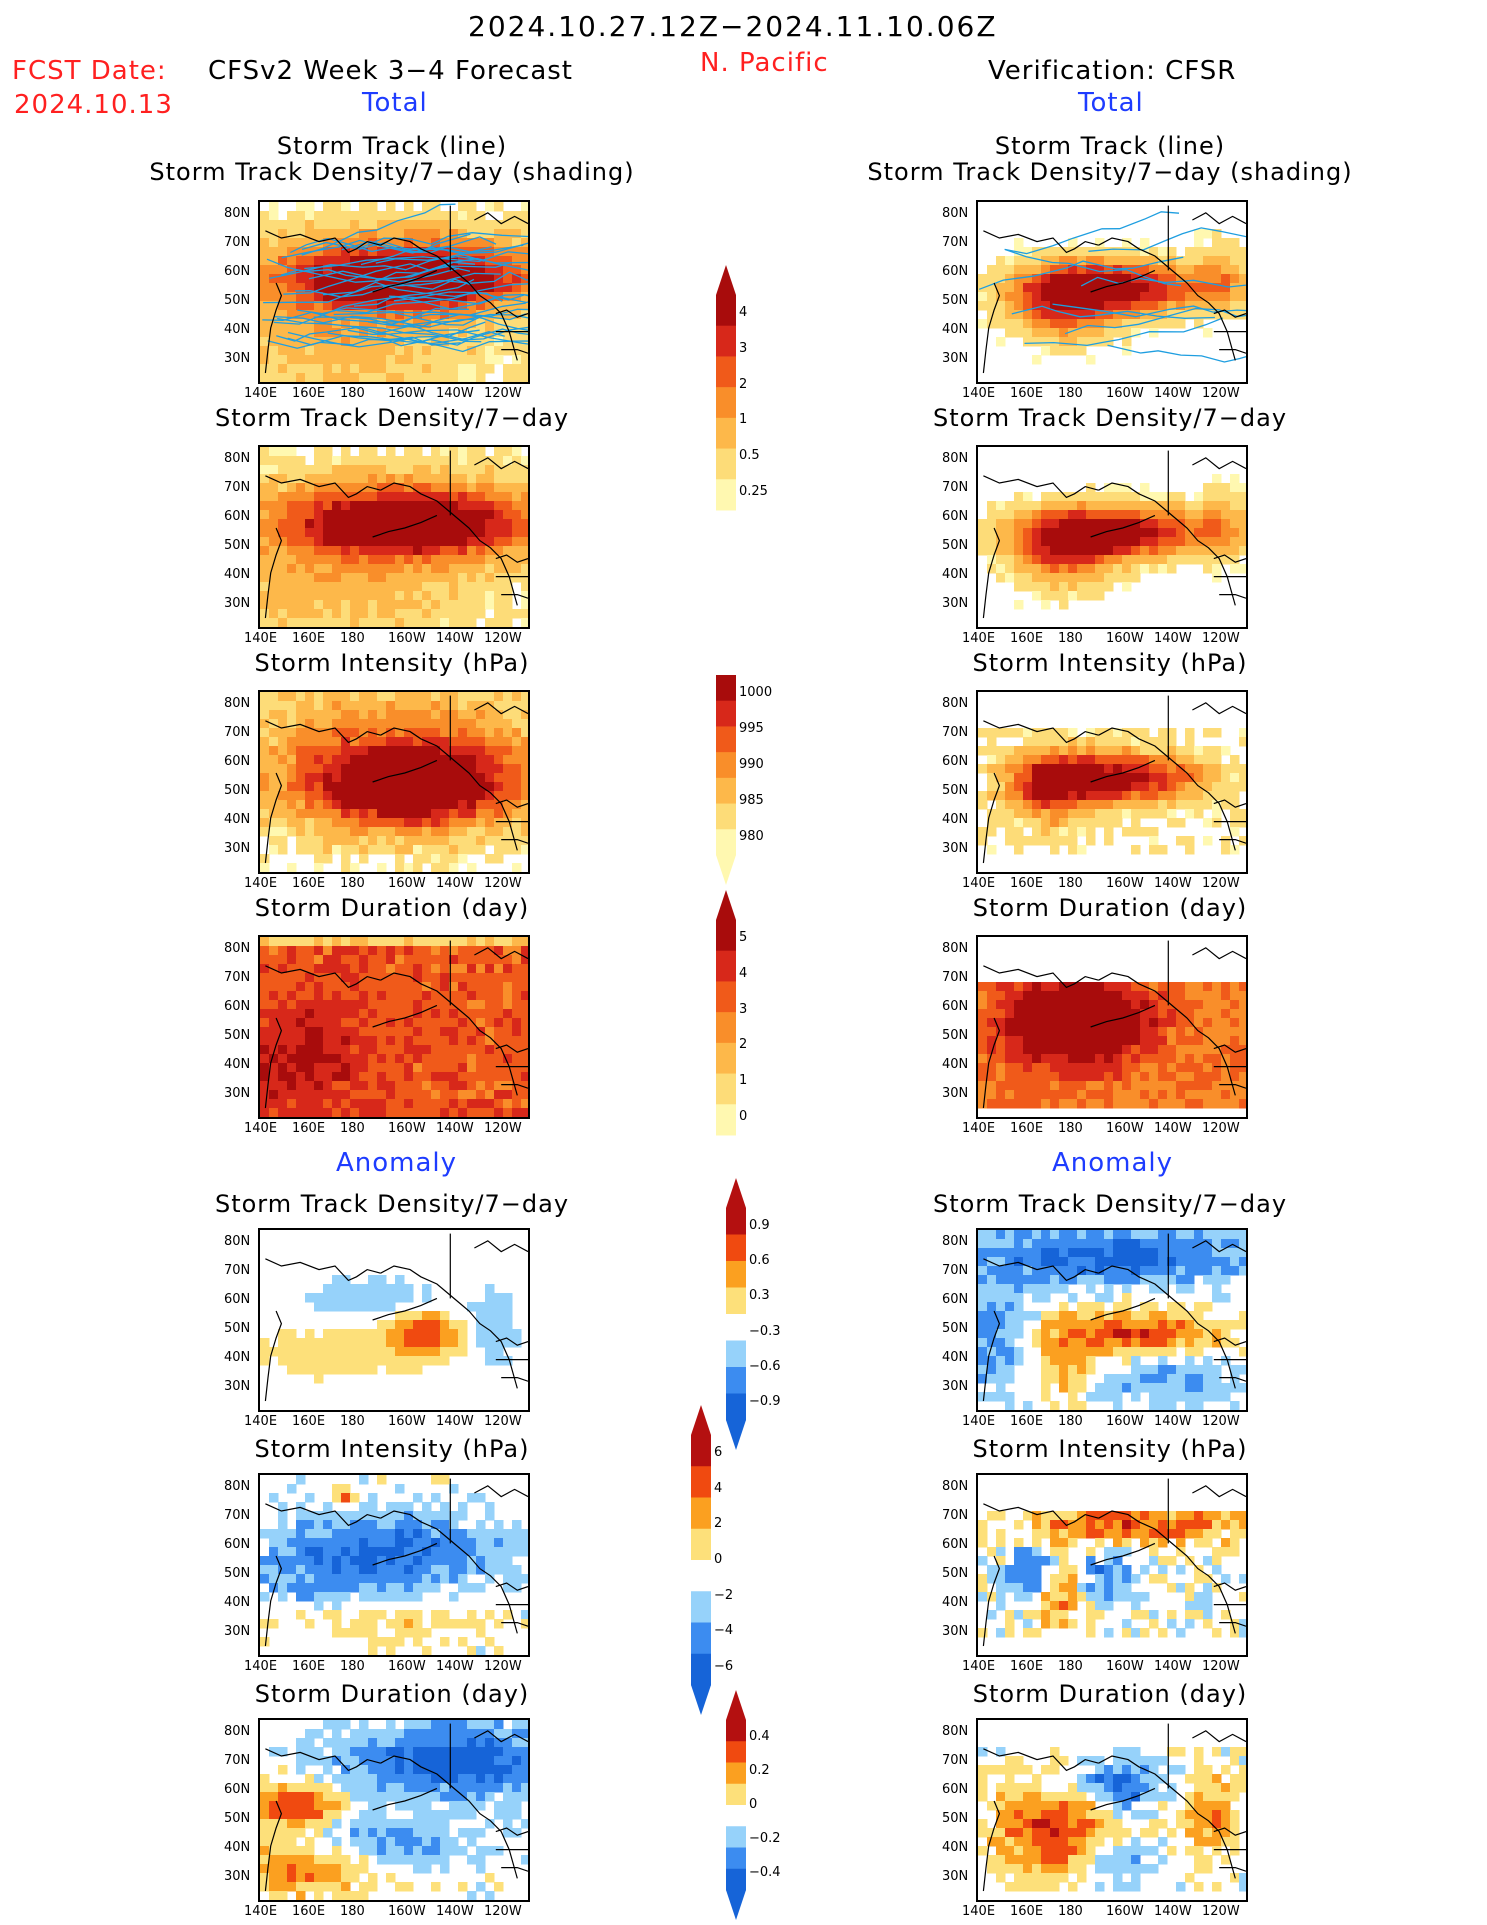  I want to click on vf-track-lat-label: 30N, so click(955, 358).